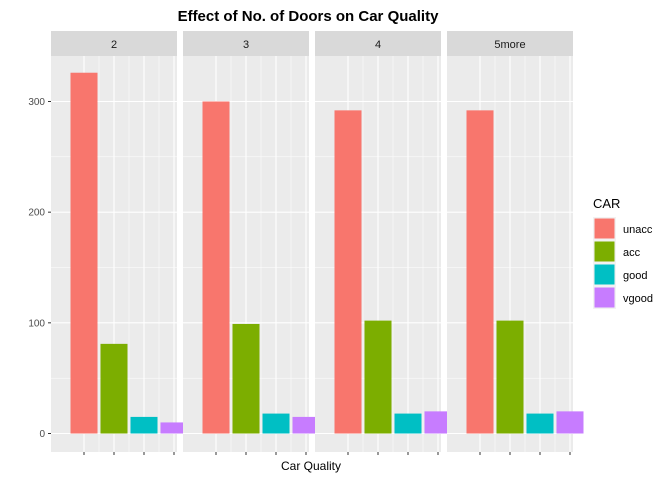  I want to click on legend-item: unacc, so click(623, 228).